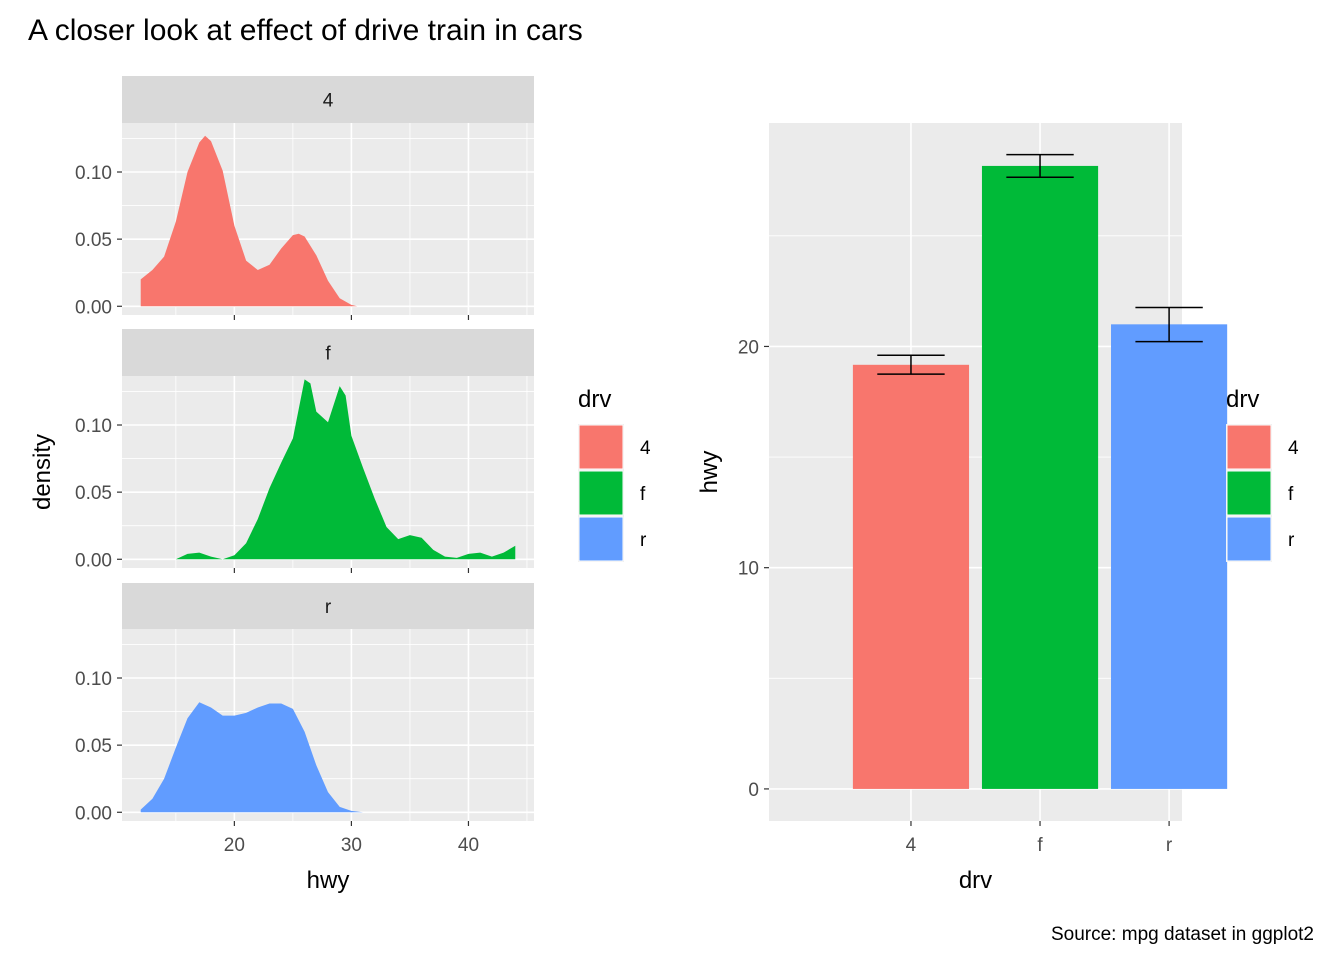  I want to click on facet-4: 4 0.00 0.05 0.10, so click(304, 198).